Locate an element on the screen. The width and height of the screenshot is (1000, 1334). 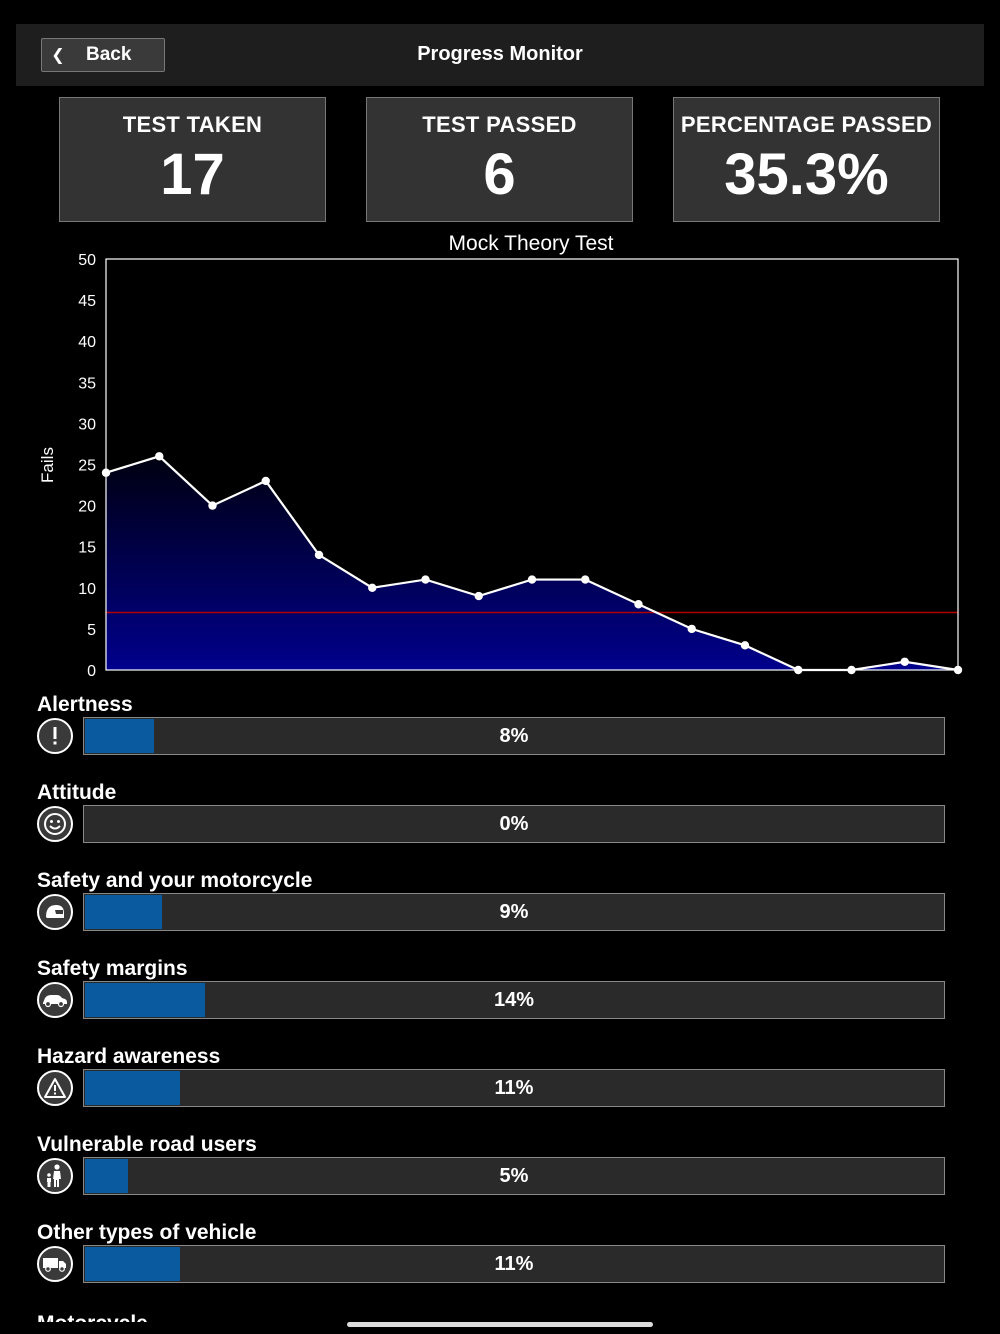
y-tick-label: 50 is located at coordinates (87, 260).